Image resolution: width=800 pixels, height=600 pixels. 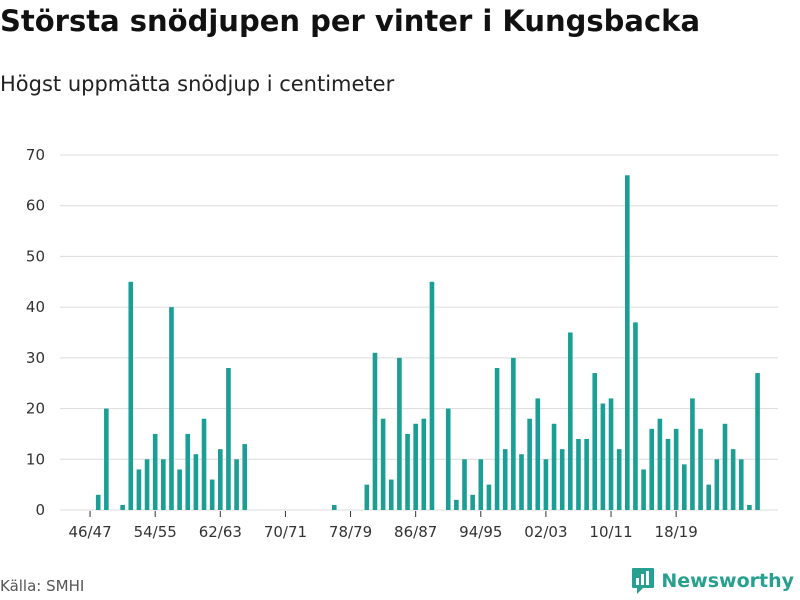 I want to click on bar-88/89, so click(x=432, y=395).